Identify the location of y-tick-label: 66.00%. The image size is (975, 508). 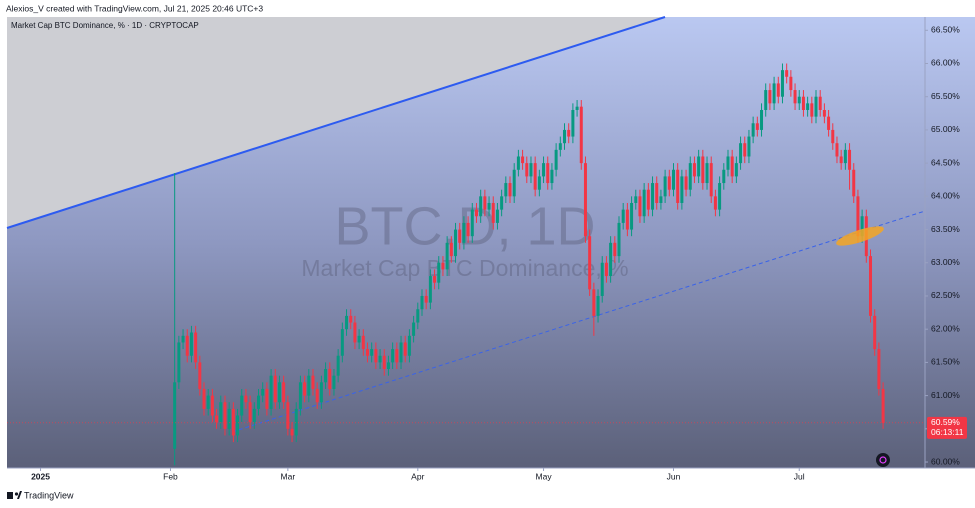
(945, 63).